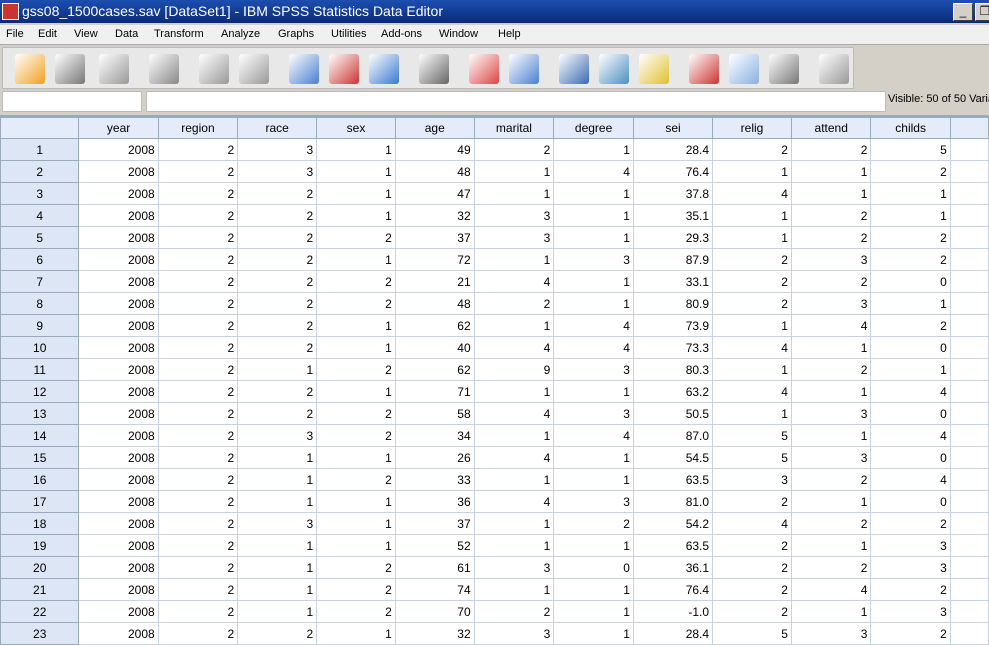  I want to click on cell-attend: 3, so click(831, 413).